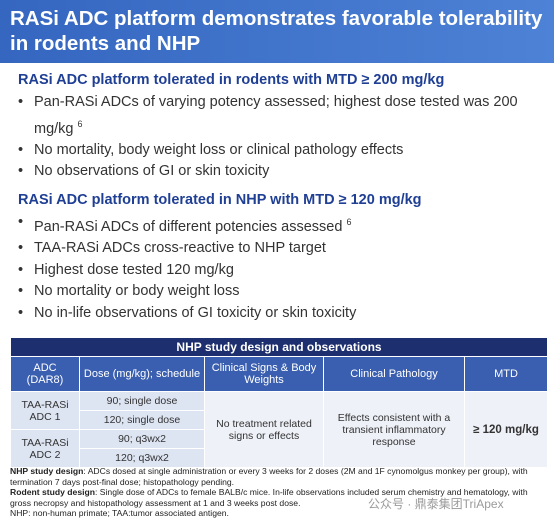  Describe the element at coordinates (264, 429) in the screenshot. I see `cell: No treatment related signs or effects` at that location.